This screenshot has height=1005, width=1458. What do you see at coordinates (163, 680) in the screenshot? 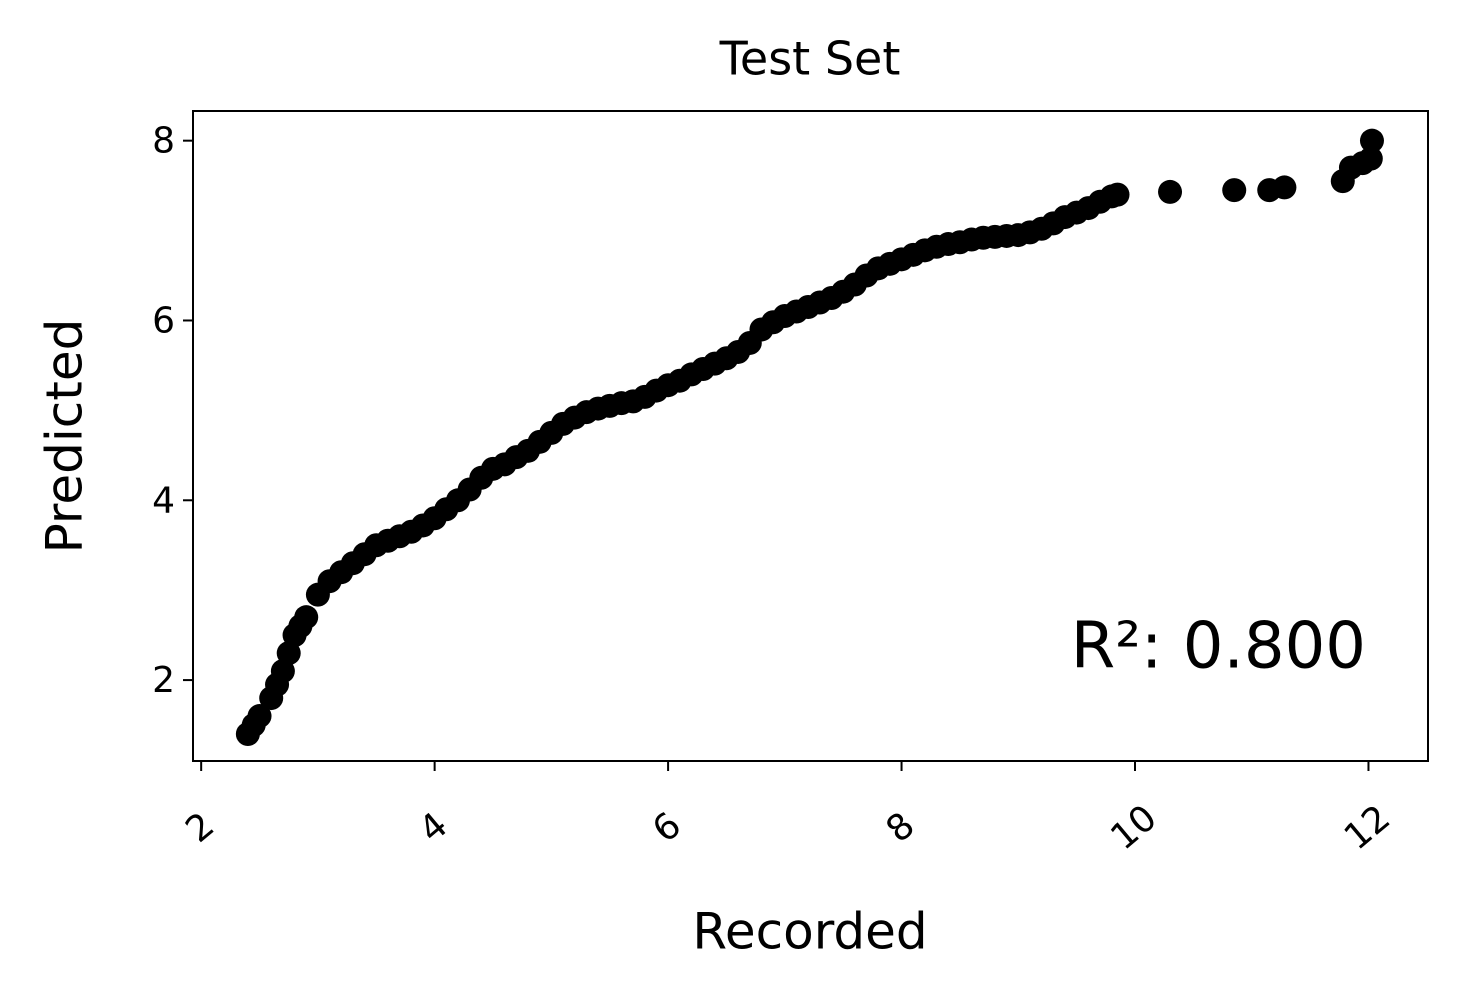
I see `y-tick-label: 2` at bounding box center [163, 680].